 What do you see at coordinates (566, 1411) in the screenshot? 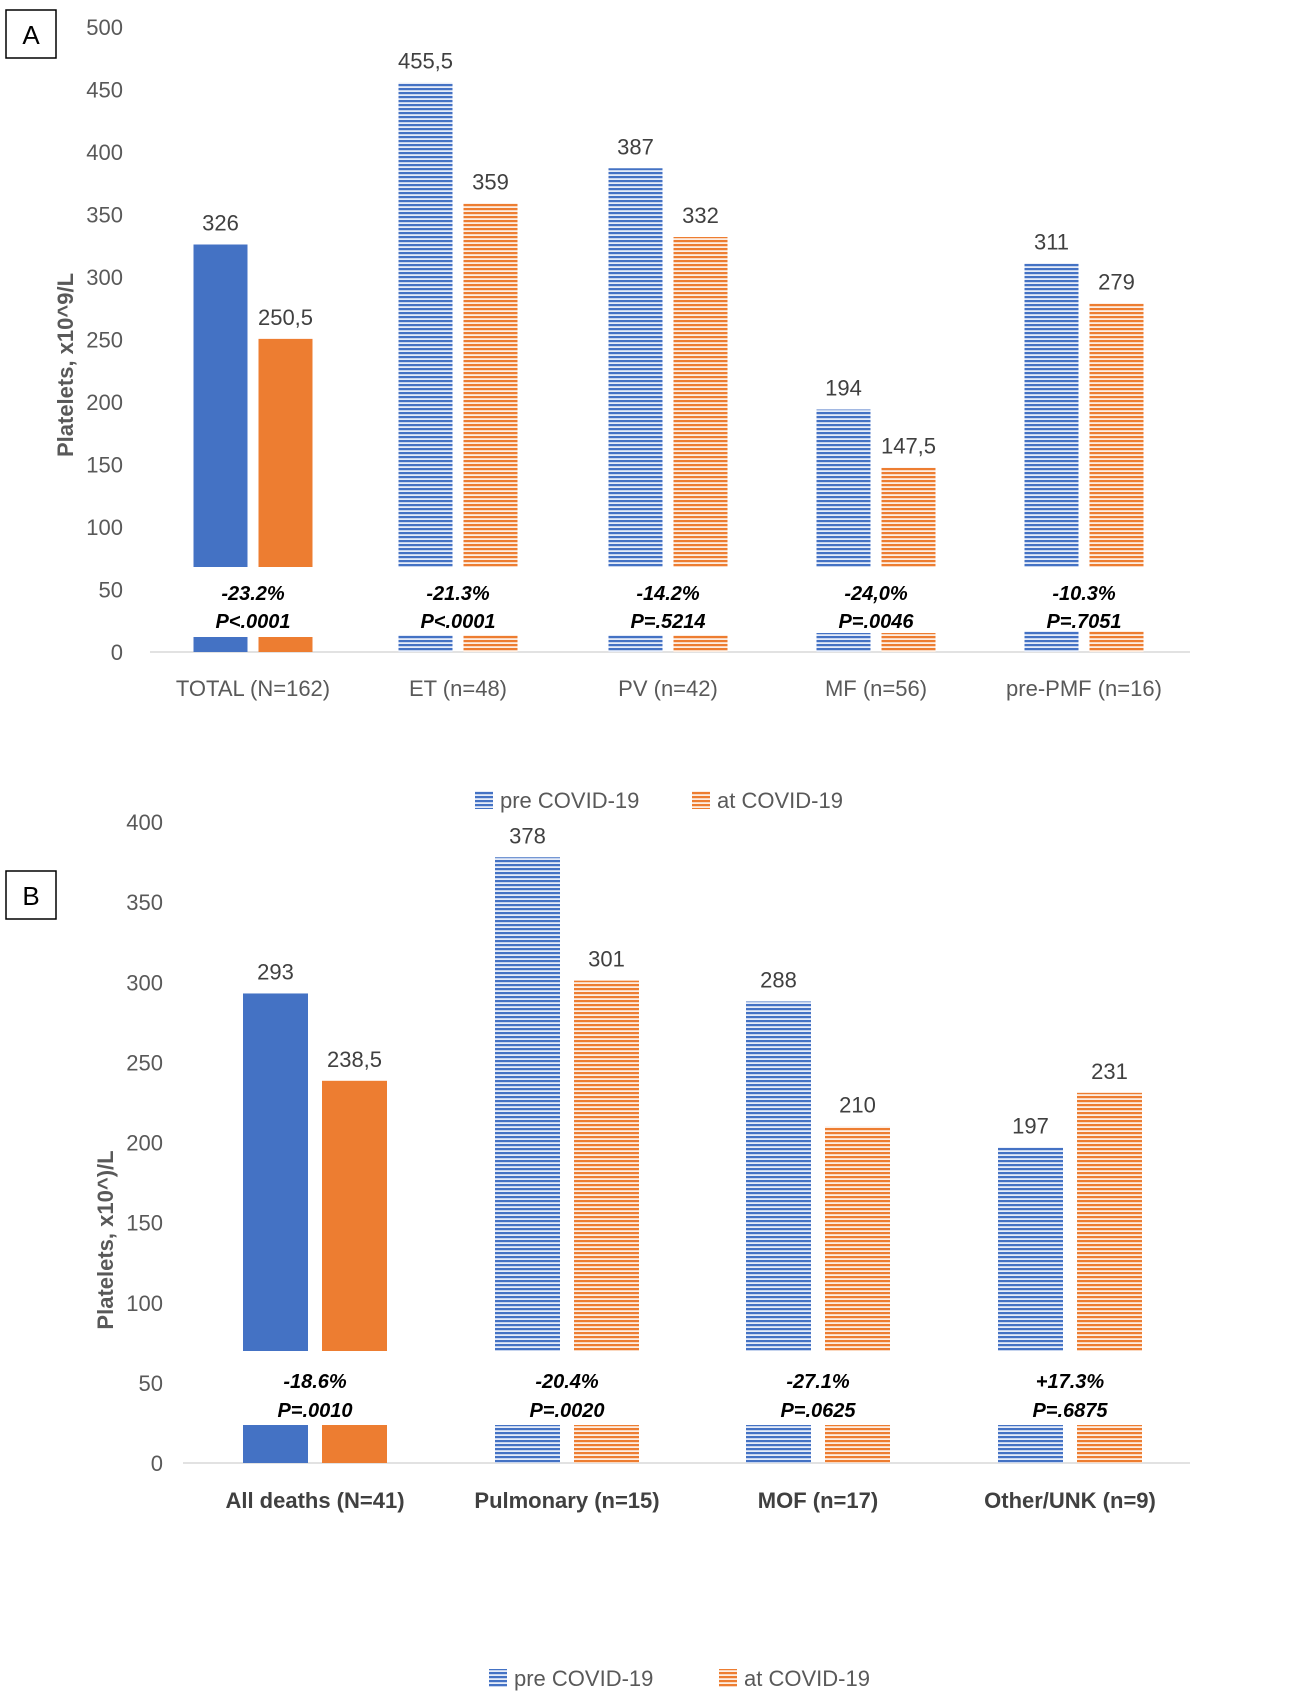
I see `p-value-label: P=.0020` at bounding box center [566, 1411].